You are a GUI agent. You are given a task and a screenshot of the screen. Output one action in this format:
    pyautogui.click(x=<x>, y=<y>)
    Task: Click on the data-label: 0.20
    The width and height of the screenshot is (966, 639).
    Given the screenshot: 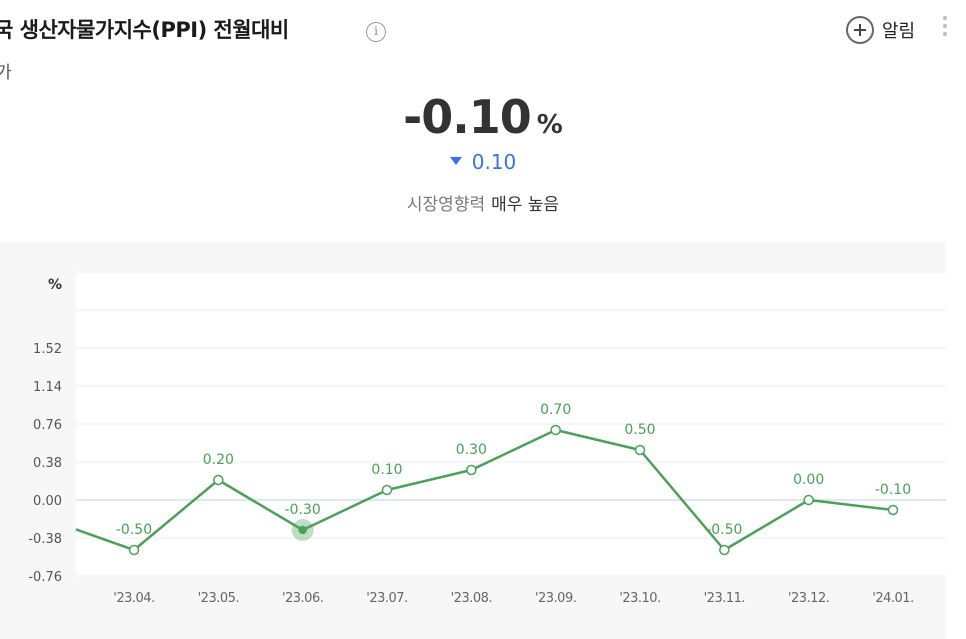 What is the action you would take?
    pyautogui.click(x=218, y=460)
    